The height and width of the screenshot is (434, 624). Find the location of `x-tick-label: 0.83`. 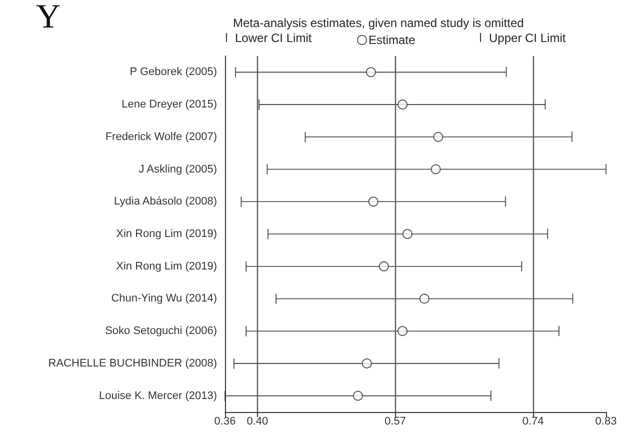

x-tick-label: 0.83 is located at coordinates (606, 422).